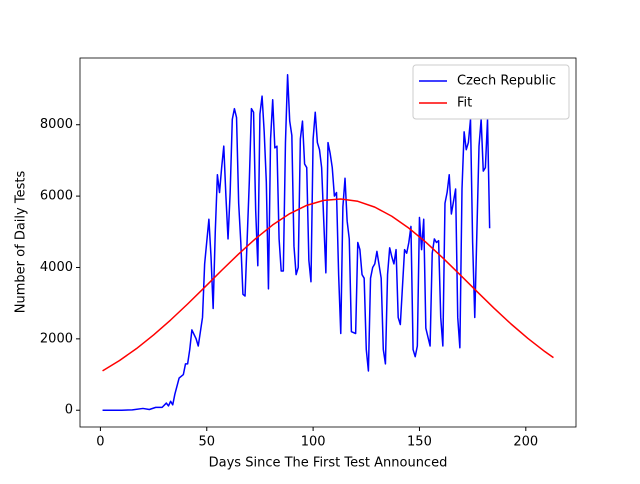 Image resolution: width=640 pixels, height=484 pixels. What do you see at coordinates (56, 196) in the screenshot?
I see `y-tick-label: 6000` at bounding box center [56, 196].